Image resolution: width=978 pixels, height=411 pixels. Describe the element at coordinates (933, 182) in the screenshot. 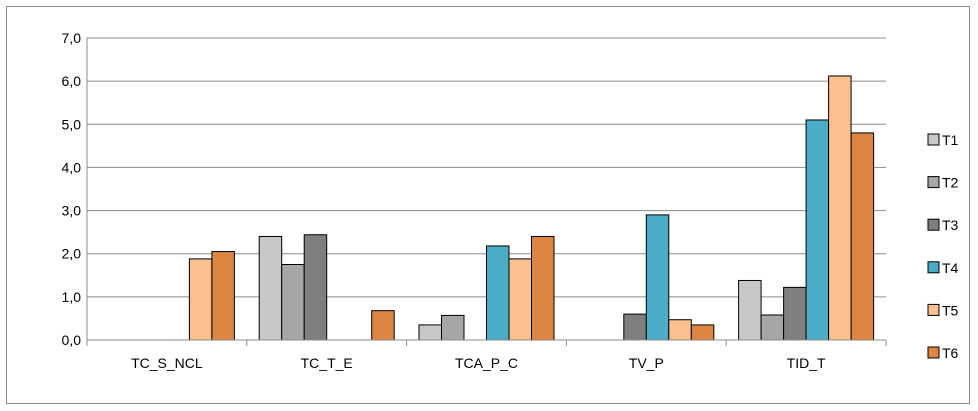

I see `legend-swatch-T2` at that location.